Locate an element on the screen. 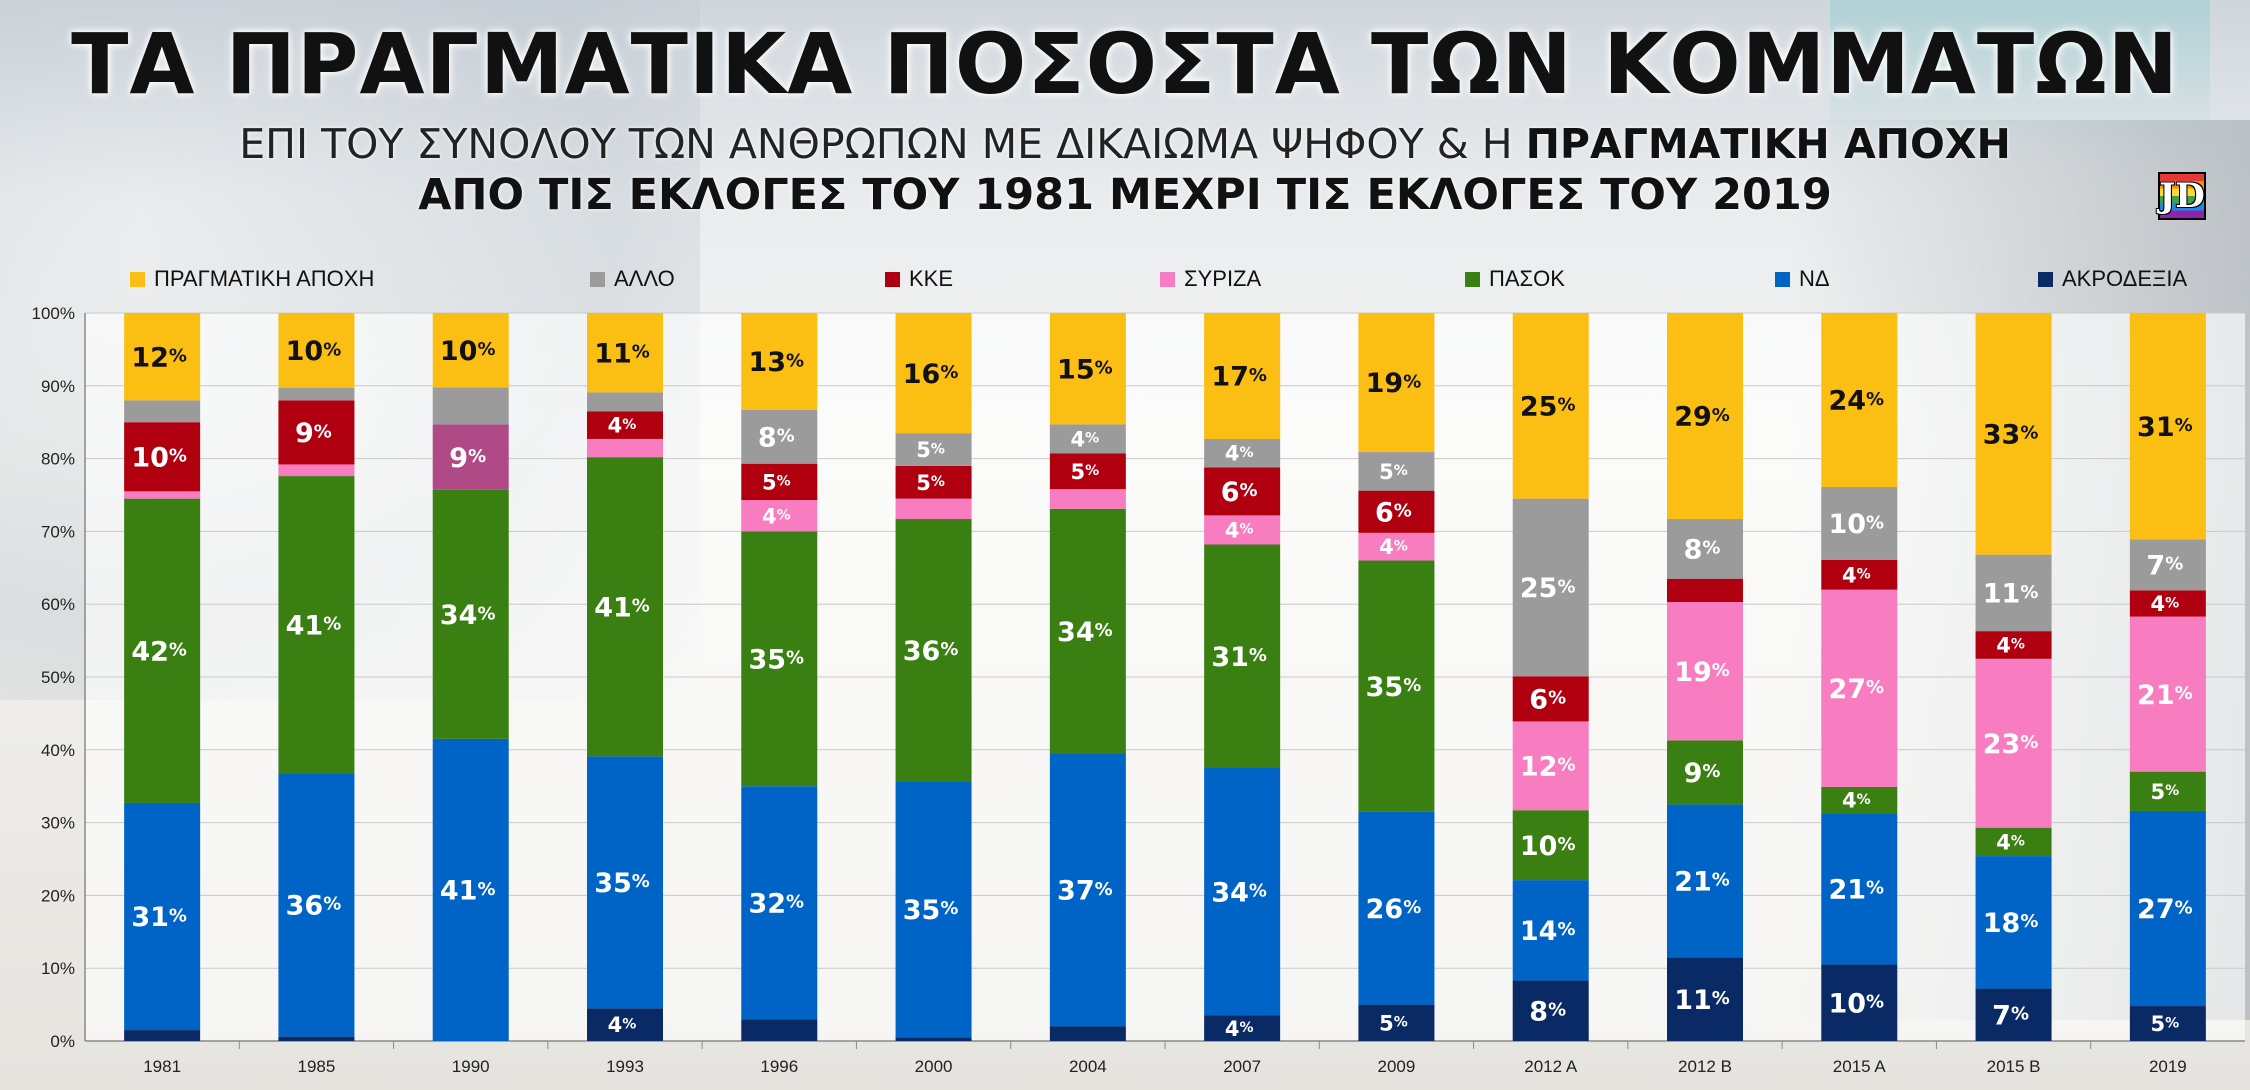  y-tick-label: 30% is located at coordinates (58, 823).